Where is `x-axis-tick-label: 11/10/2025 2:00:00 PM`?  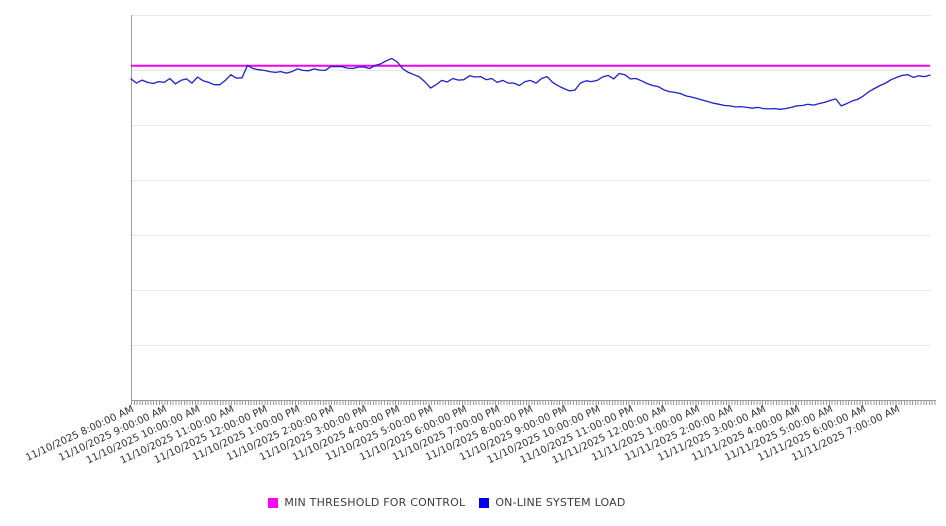 x-axis-tick-label: 11/10/2025 2:00:00 PM is located at coordinates (280, 434).